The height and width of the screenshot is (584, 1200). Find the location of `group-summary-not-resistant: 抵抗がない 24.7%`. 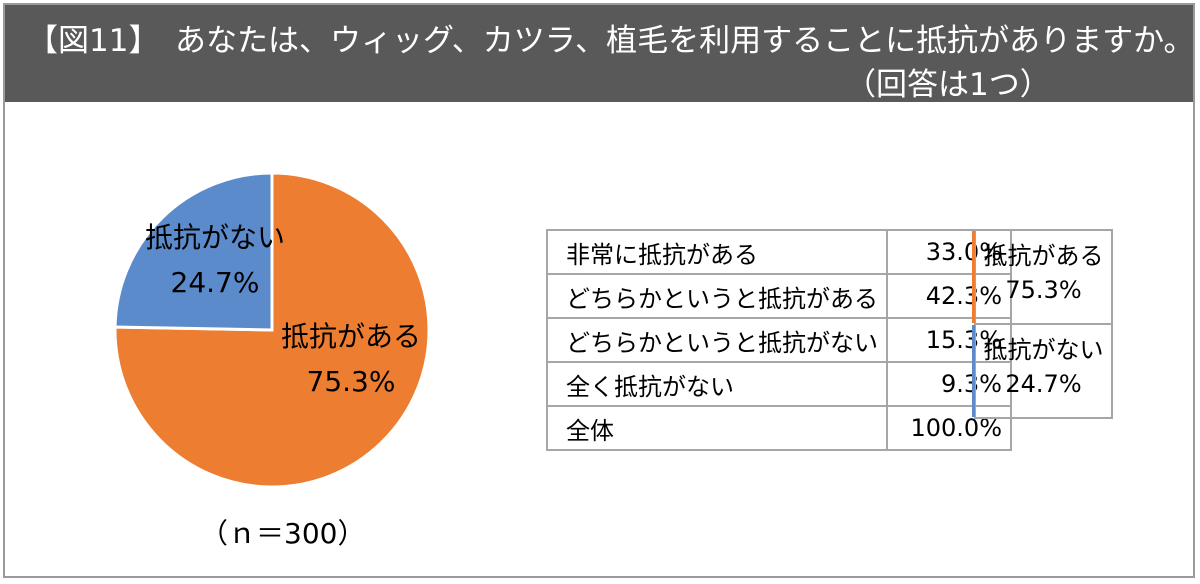

group-summary-not-resistant: 抵抗がない 24.7% is located at coordinates (1043, 371).